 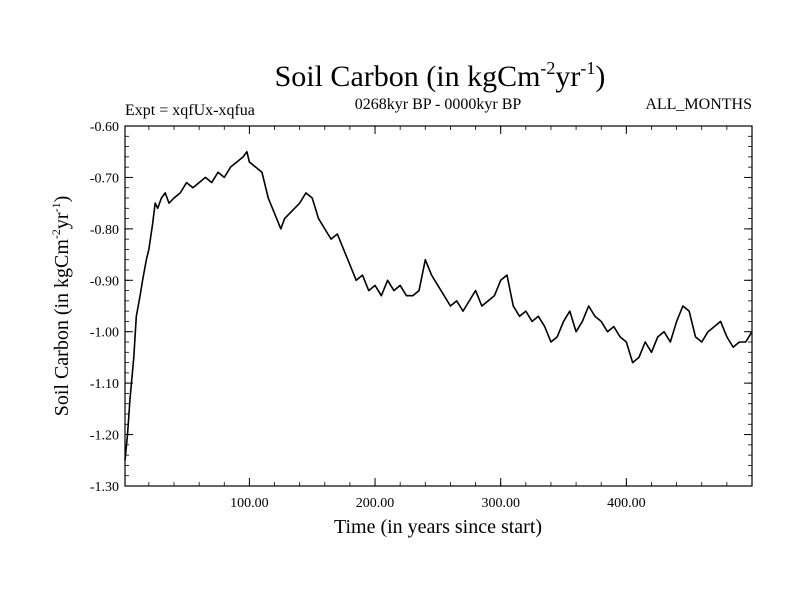 I want to click on experiment-label: Expt = xqfUx-xqfua, so click(x=190, y=110).